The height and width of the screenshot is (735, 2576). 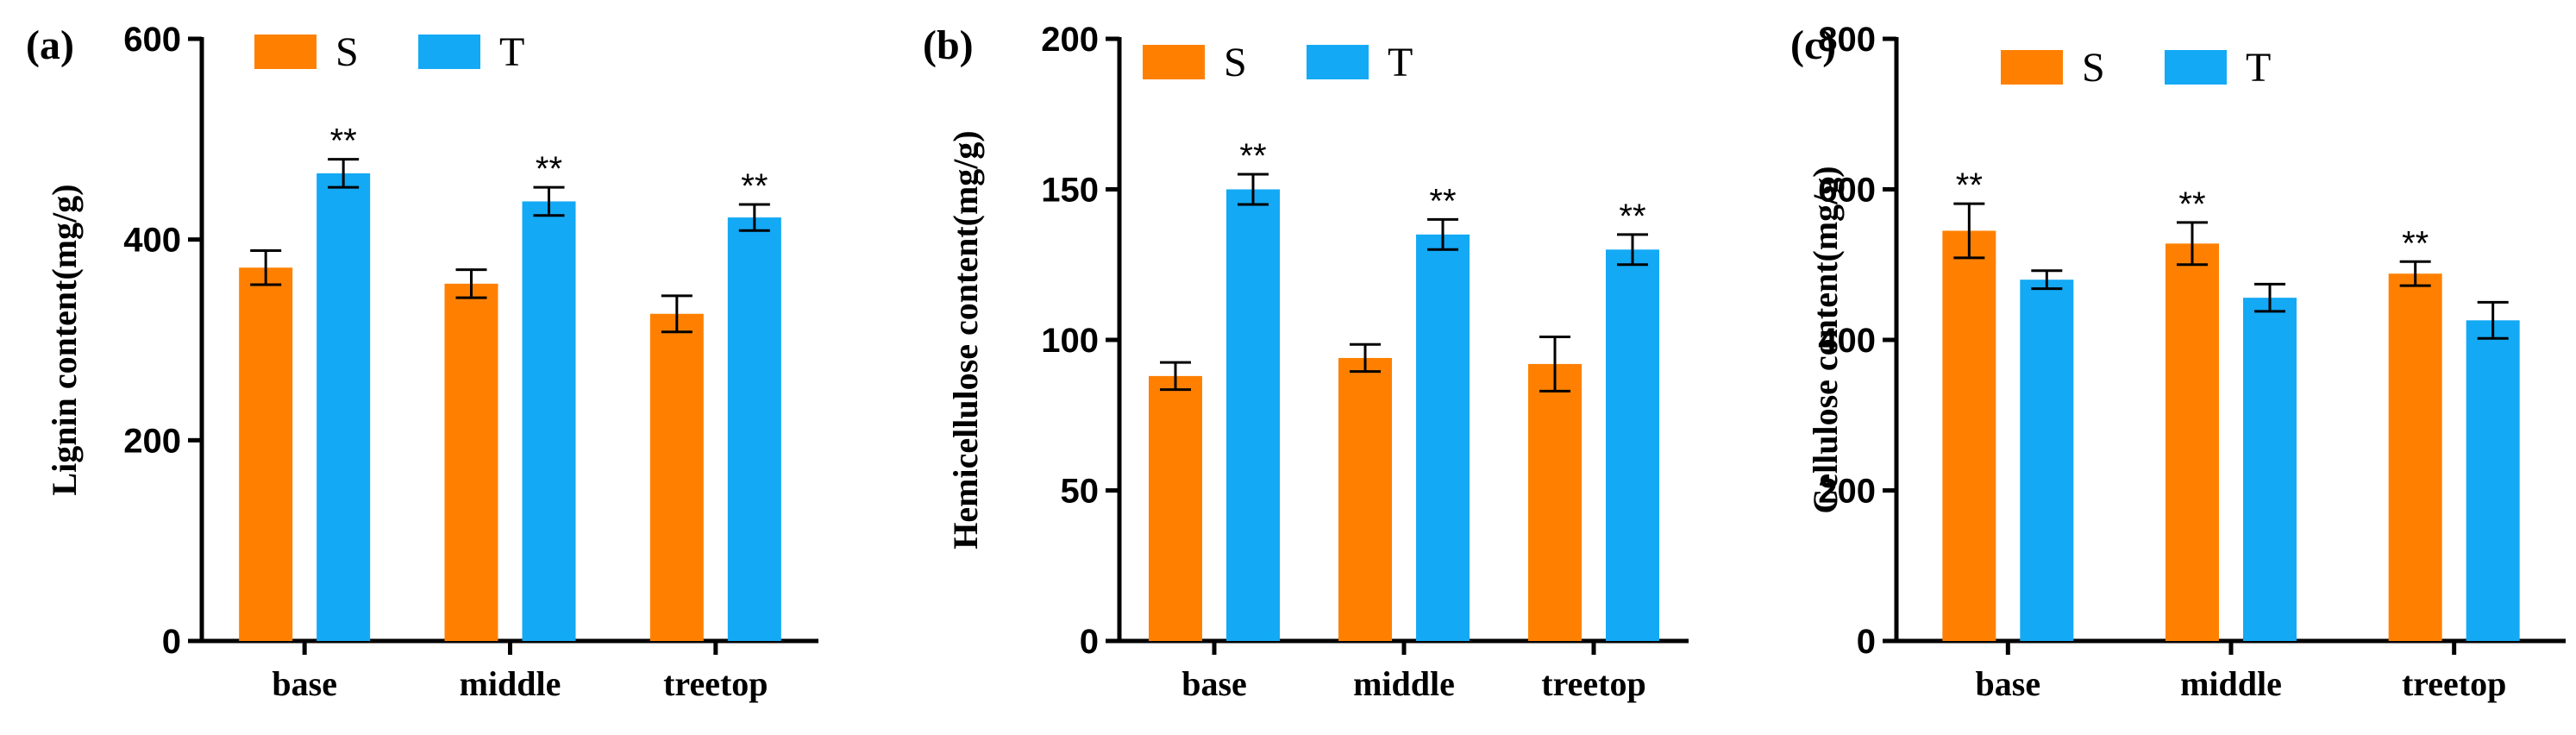 What do you see at coordinates (948, 45) in the screenshot?
I see `panel-label: (b)` at bounding box center [948, 45].